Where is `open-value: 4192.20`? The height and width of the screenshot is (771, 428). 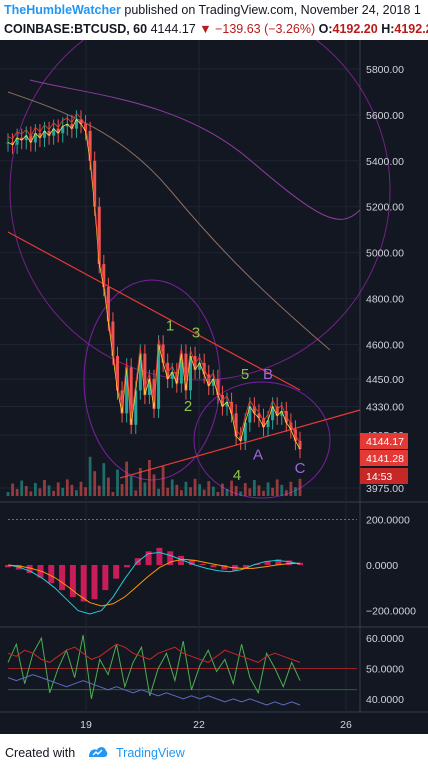 open-value: 4192.20 is located at coordinates (355, 29).